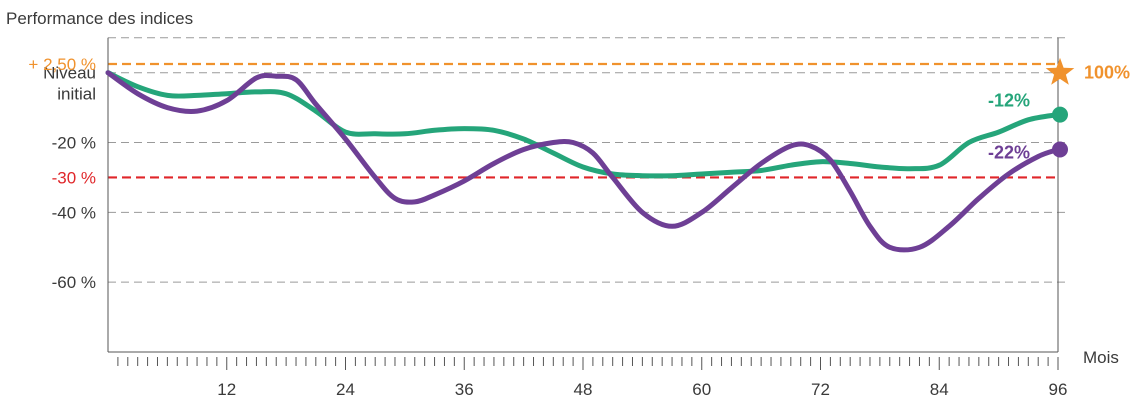 The width and height of the screenshot is (1147, 401). What do you see at coordinates (701, 389) in the screenshot?
I see `x-tick-label: 60` at bounding box center [701, 389].